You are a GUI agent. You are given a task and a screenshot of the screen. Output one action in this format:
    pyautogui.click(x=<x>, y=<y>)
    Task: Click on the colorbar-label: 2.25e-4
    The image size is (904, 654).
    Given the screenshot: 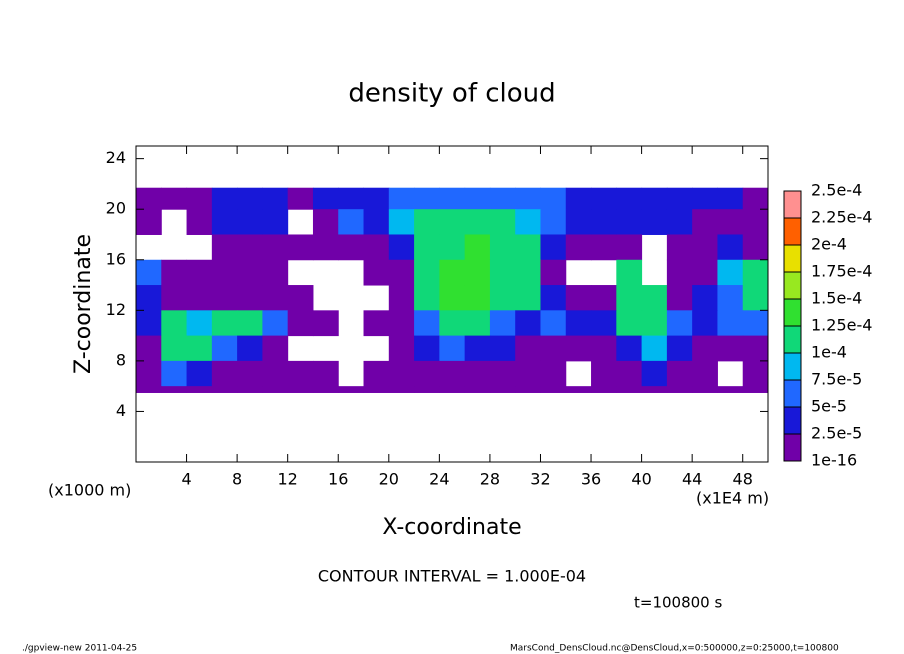 What is the action you would take?
    pyautogui.click(x=841, y=217)
    